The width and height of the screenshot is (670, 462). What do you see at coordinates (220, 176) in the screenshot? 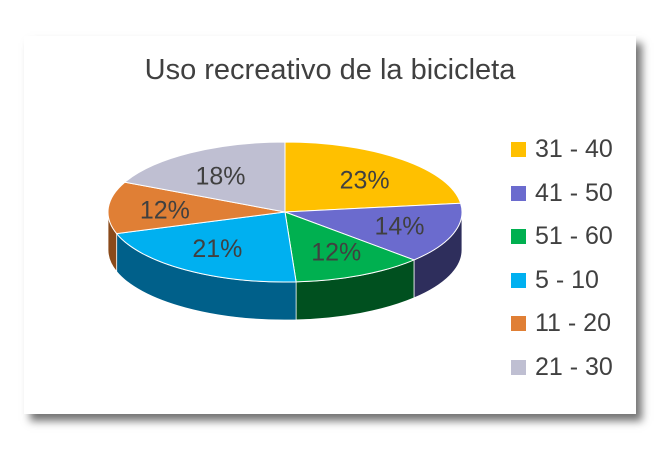
I see `slice-percent-label: 18%` at bounding box center [220, 176].